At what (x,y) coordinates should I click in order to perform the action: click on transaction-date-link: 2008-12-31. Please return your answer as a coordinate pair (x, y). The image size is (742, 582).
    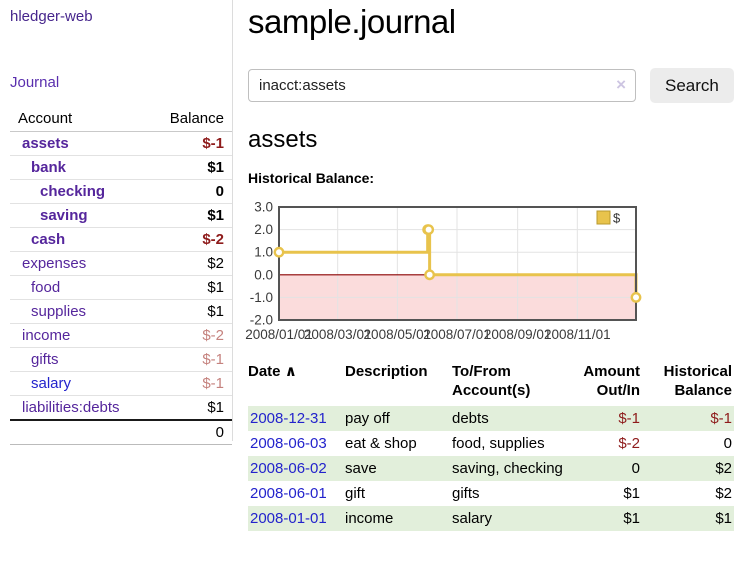
    Looking at the image, I should click on (288, 418).